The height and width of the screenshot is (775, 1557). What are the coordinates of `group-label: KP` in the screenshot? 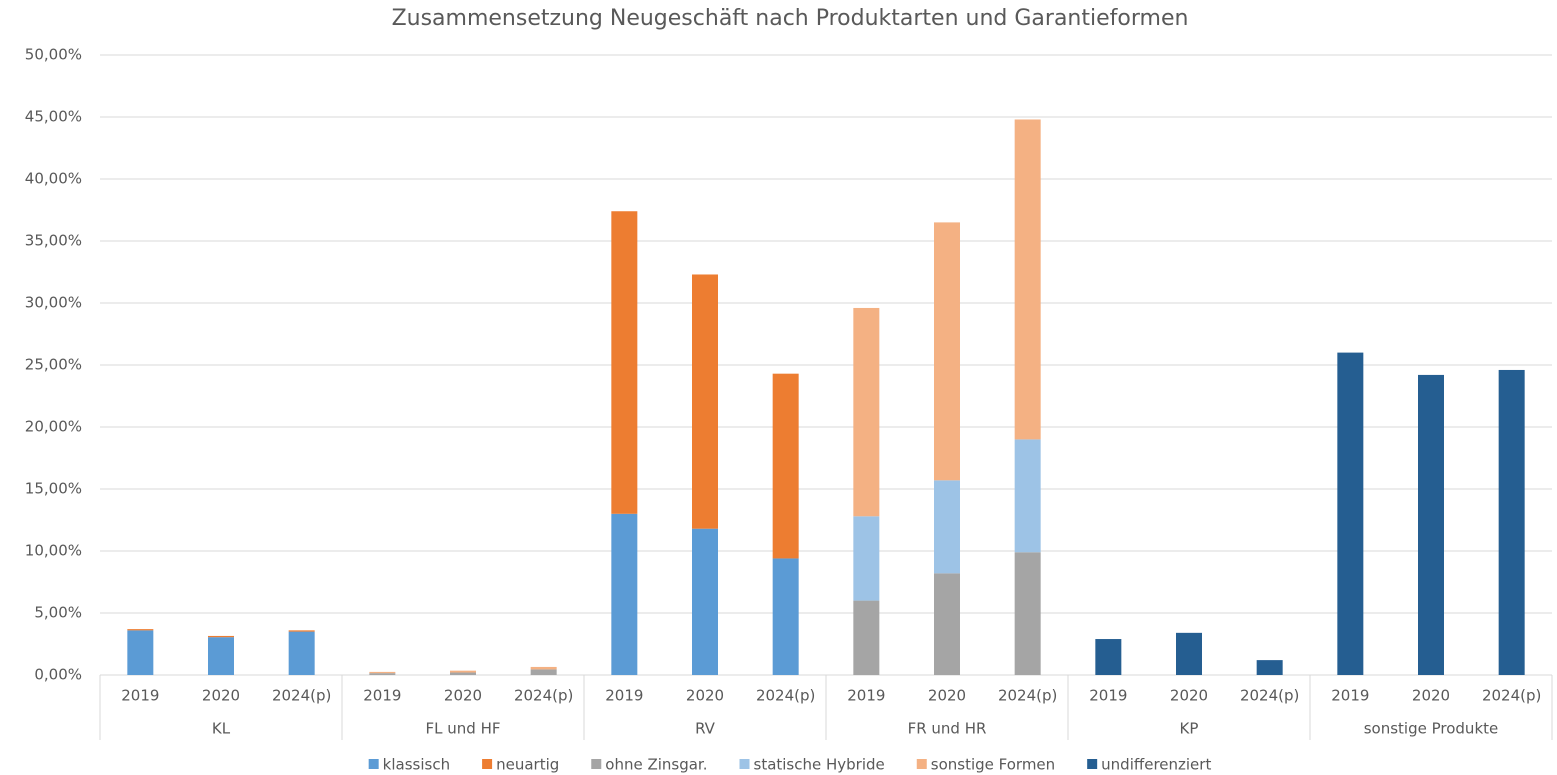 It's located at (1189, 729).